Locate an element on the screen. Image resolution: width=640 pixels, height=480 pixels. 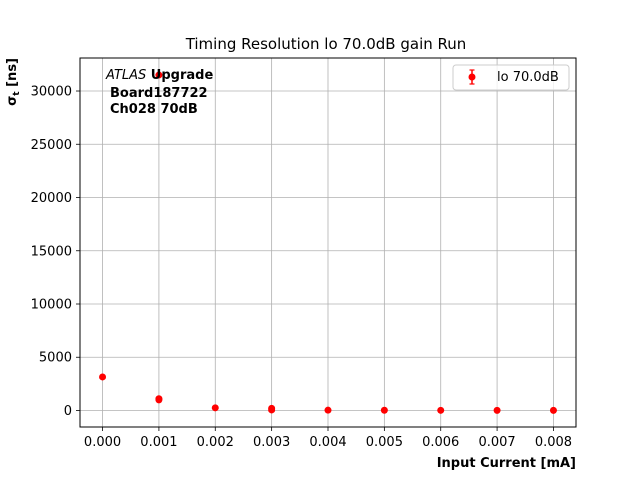
y-axis-label-symbol: σ is located at coordinates (12, 101).